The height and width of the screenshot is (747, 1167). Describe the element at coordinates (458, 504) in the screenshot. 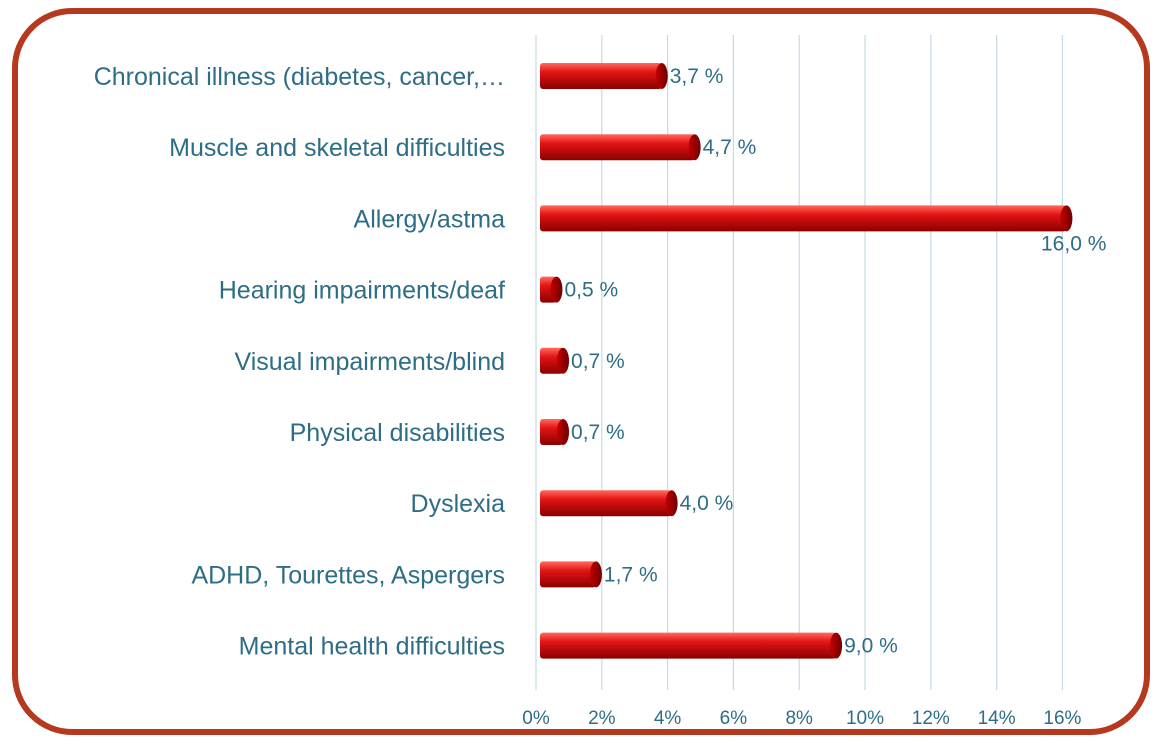

I see `category-label: Dyslexia` at that location.